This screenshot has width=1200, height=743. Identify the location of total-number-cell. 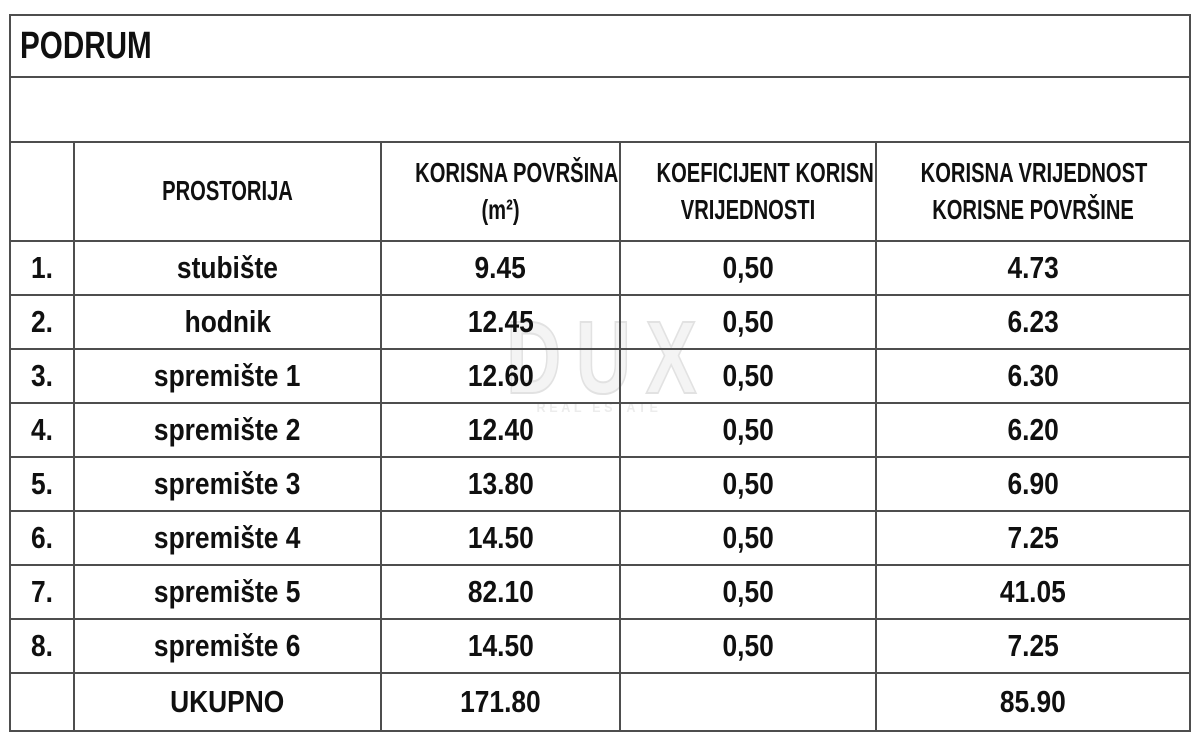
(42, 702).